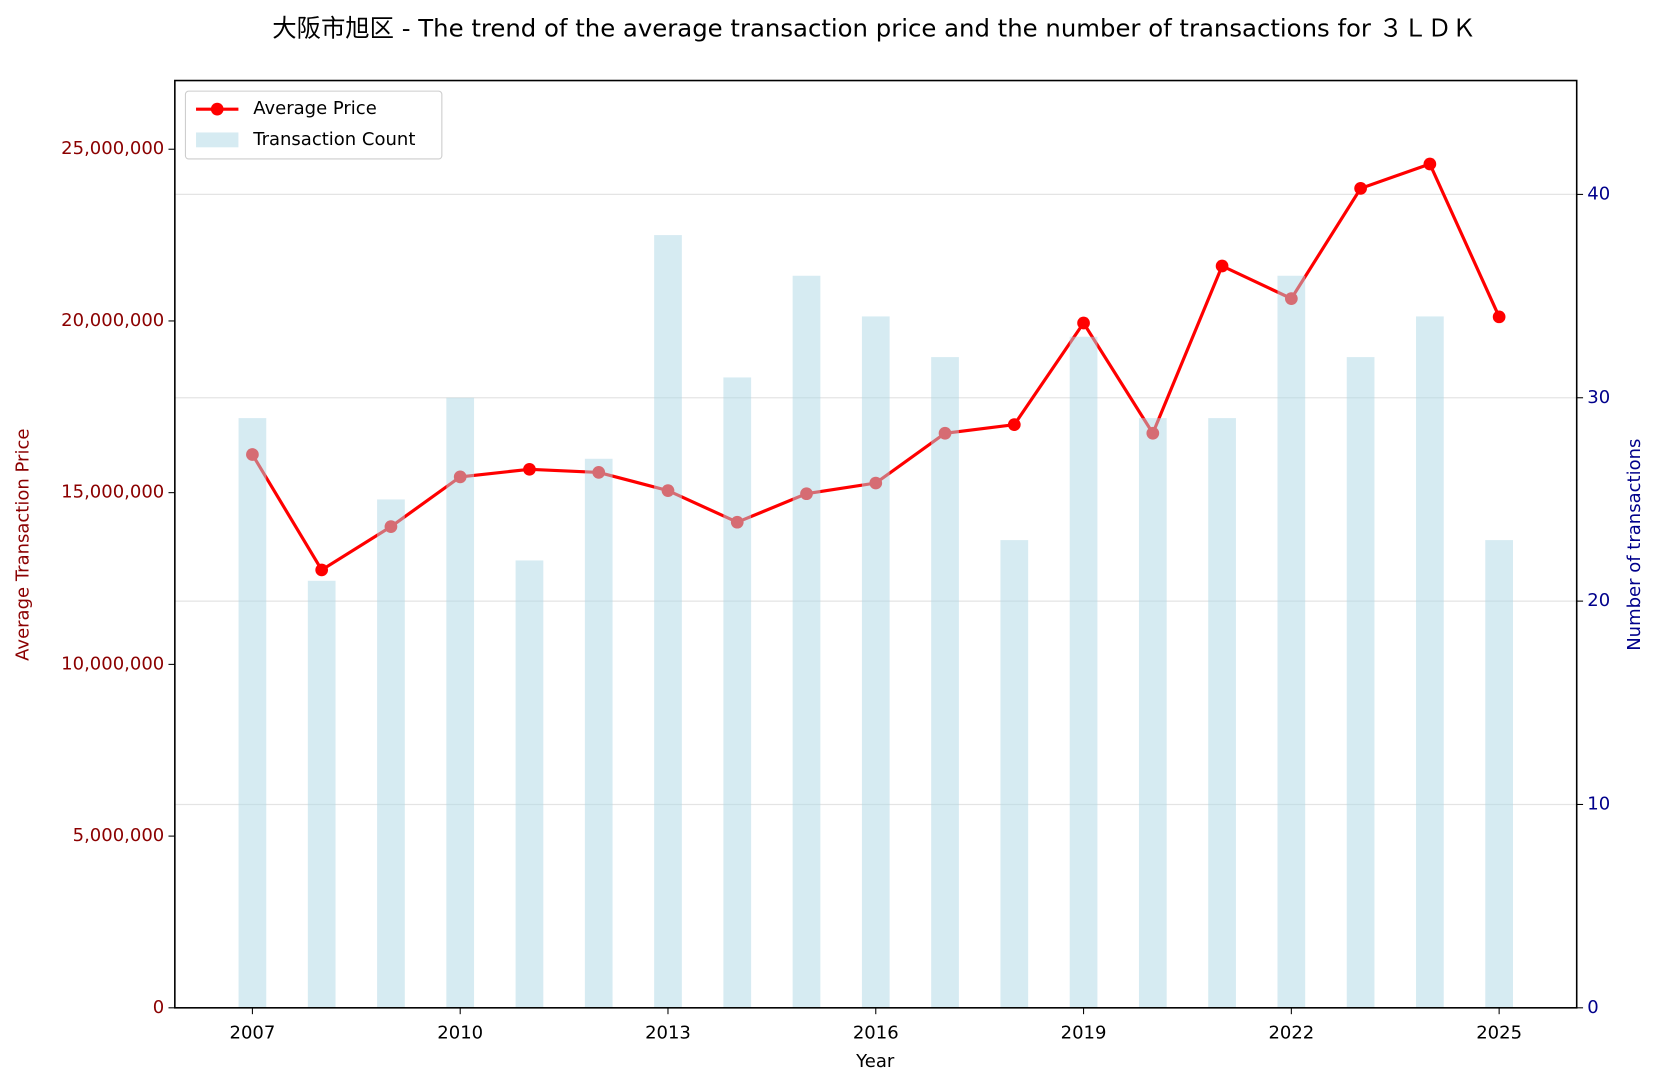 The height and width of the screenshot is (1082, 1653). Describe the element at coordinates (1598, 600) in the screenshot. I see `y2-tick-label: 20` at that location.